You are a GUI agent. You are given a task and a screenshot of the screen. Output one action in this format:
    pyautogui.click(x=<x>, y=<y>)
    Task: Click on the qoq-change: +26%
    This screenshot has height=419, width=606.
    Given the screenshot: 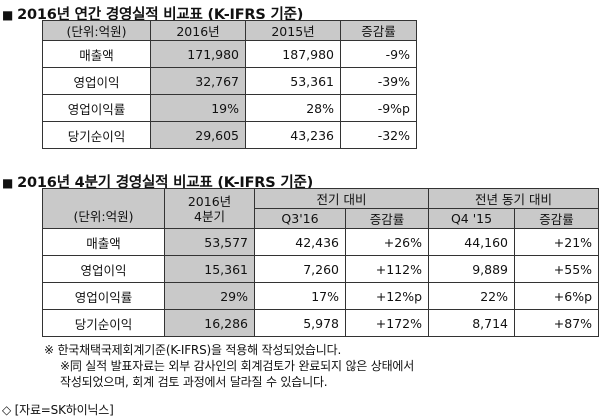 What is the action you would take?
    pyautogui.click(x=387, y=242)
    